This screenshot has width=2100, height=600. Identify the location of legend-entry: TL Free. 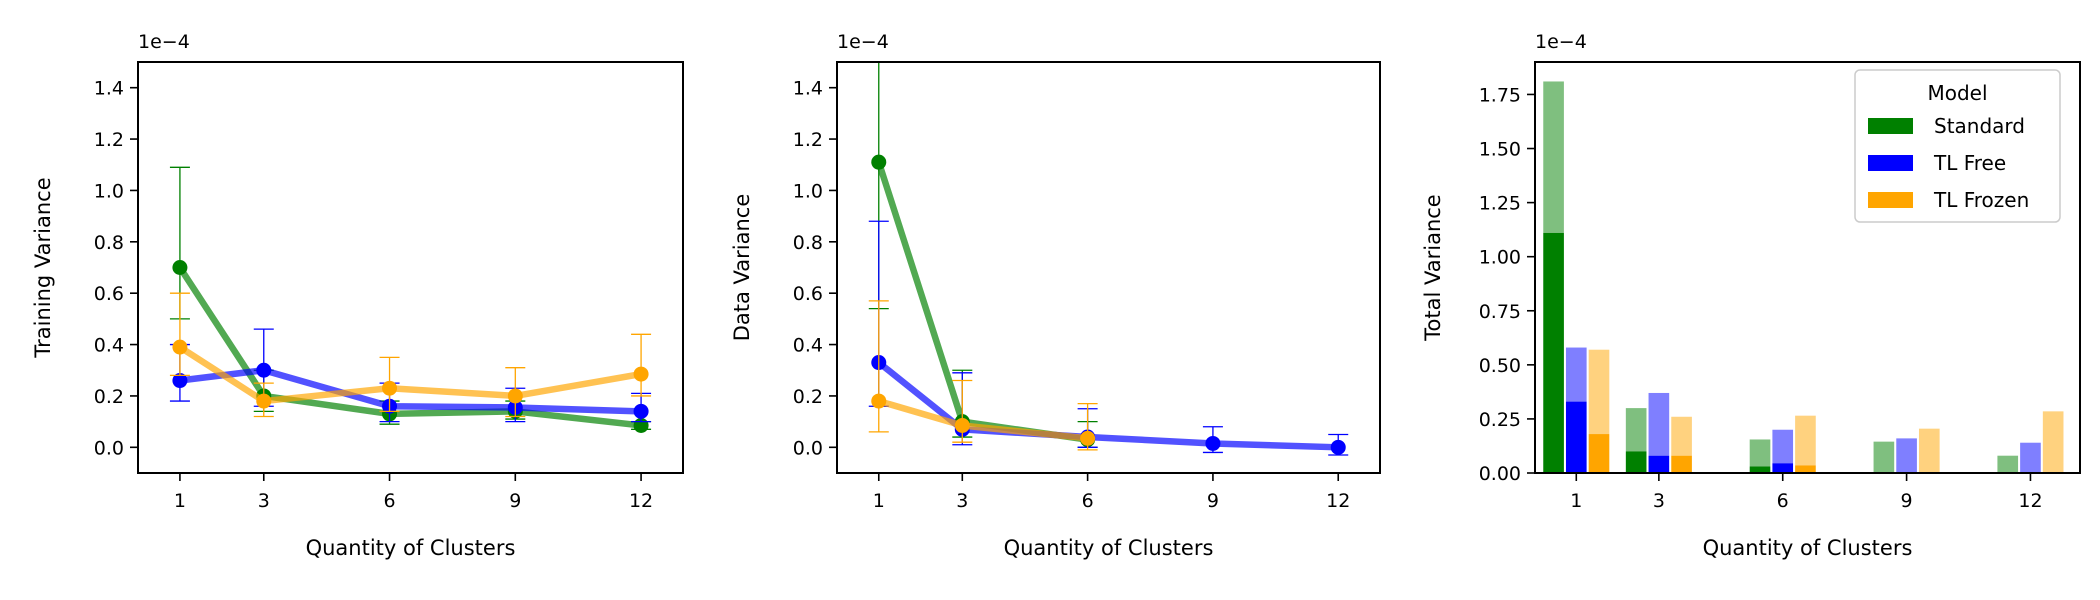
(1969, 163).